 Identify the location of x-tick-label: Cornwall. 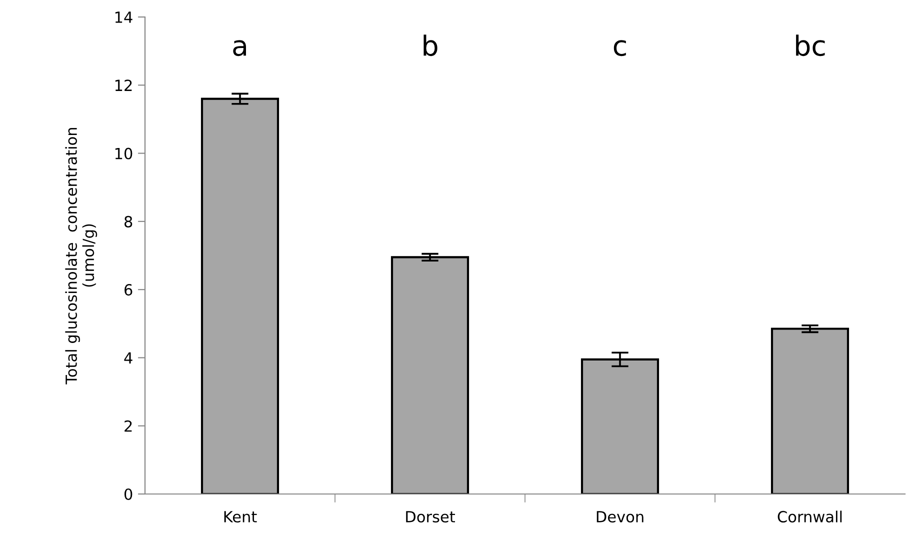
(810, 516).